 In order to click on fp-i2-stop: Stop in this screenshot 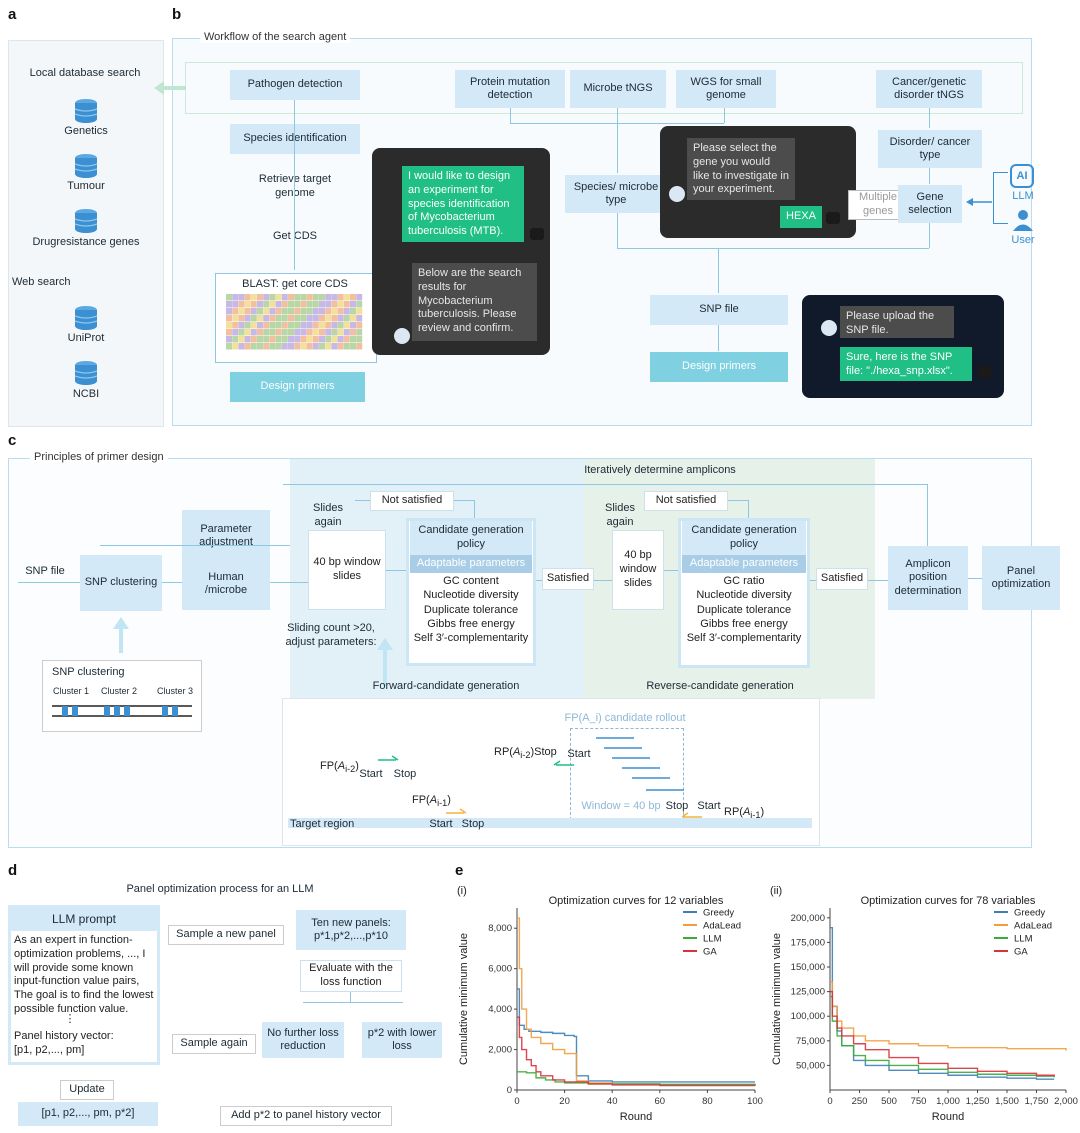, I will do `click(405, 774)`.